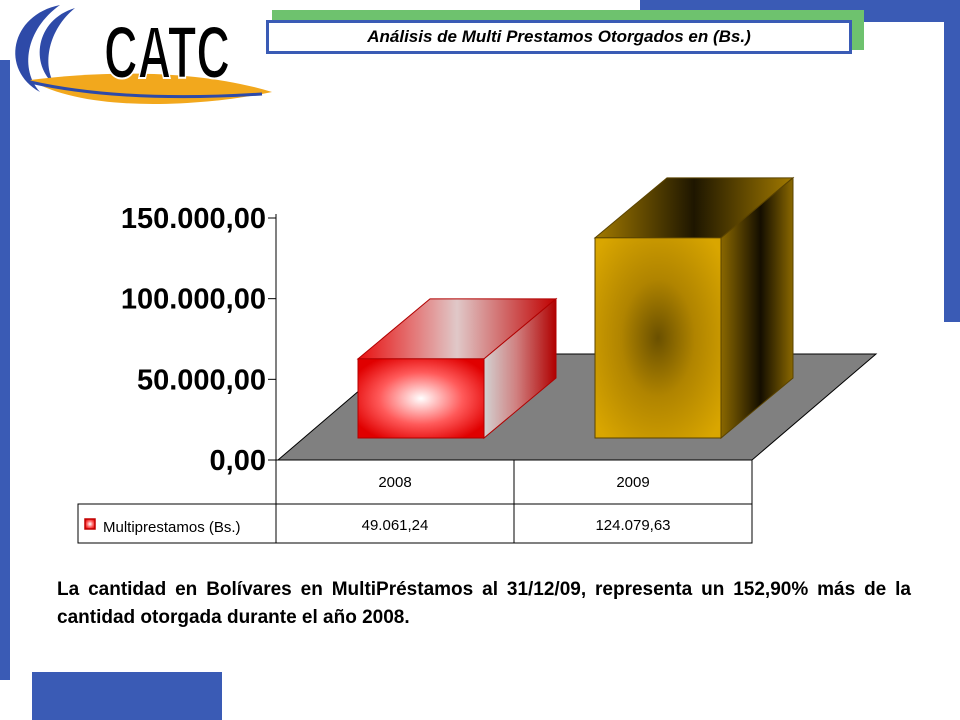 This screenshot has width=960, height=720. I want to click on table-category-label: 2009, so click(632, 482).